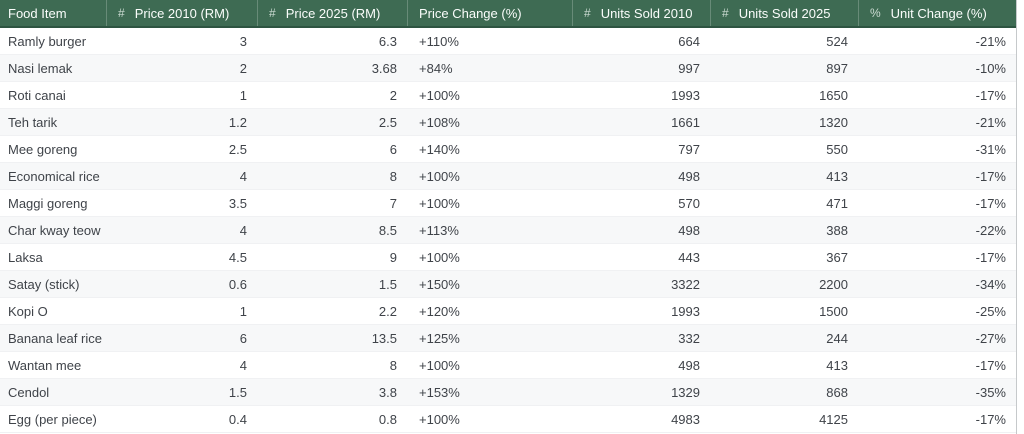  What do you see at coordinates (237, 122) in the screenshot?
I see `cell-price-2010-rm: 1.2` at bounding box center [237, 122].